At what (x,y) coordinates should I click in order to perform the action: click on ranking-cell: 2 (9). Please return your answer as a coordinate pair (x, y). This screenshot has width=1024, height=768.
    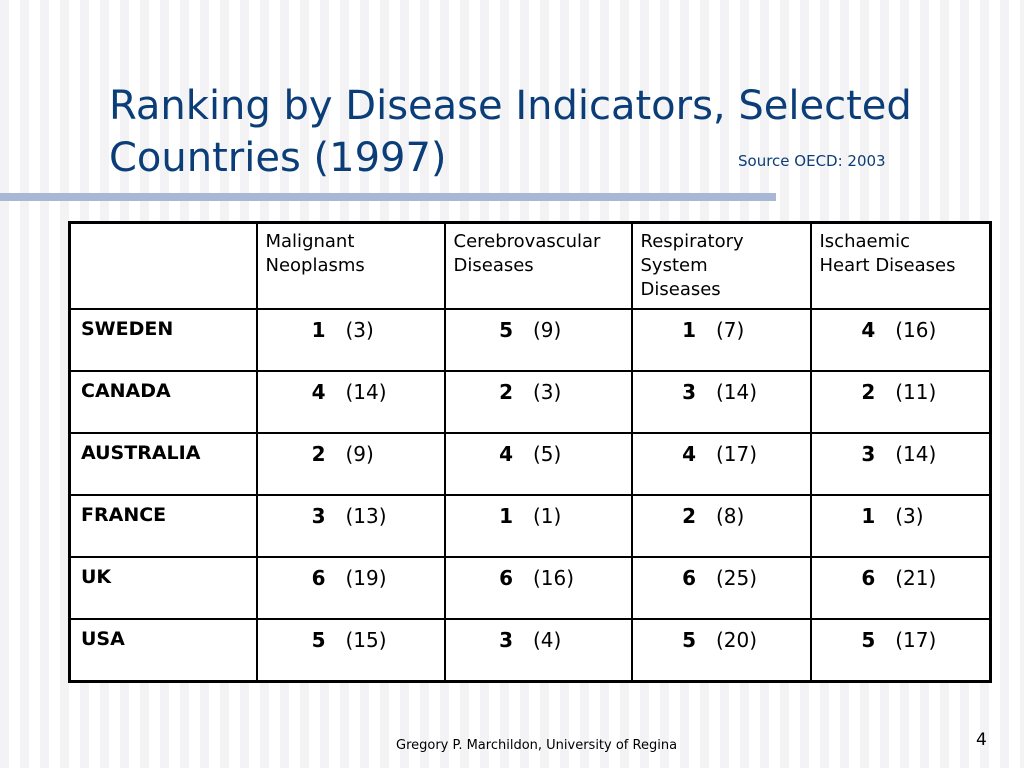
    Looking at the image, I should click on (350, 464).